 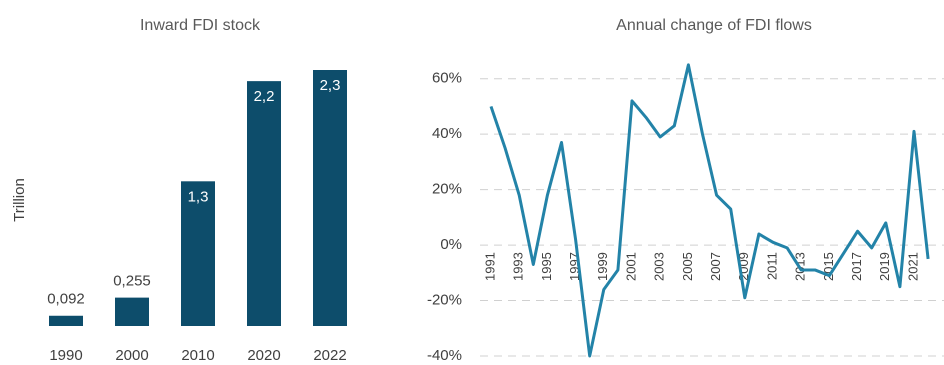 What do you see at coordinates (198, 196) in the screenshot?
I see `data-label: 1,3` at bounding box center [198, 196].